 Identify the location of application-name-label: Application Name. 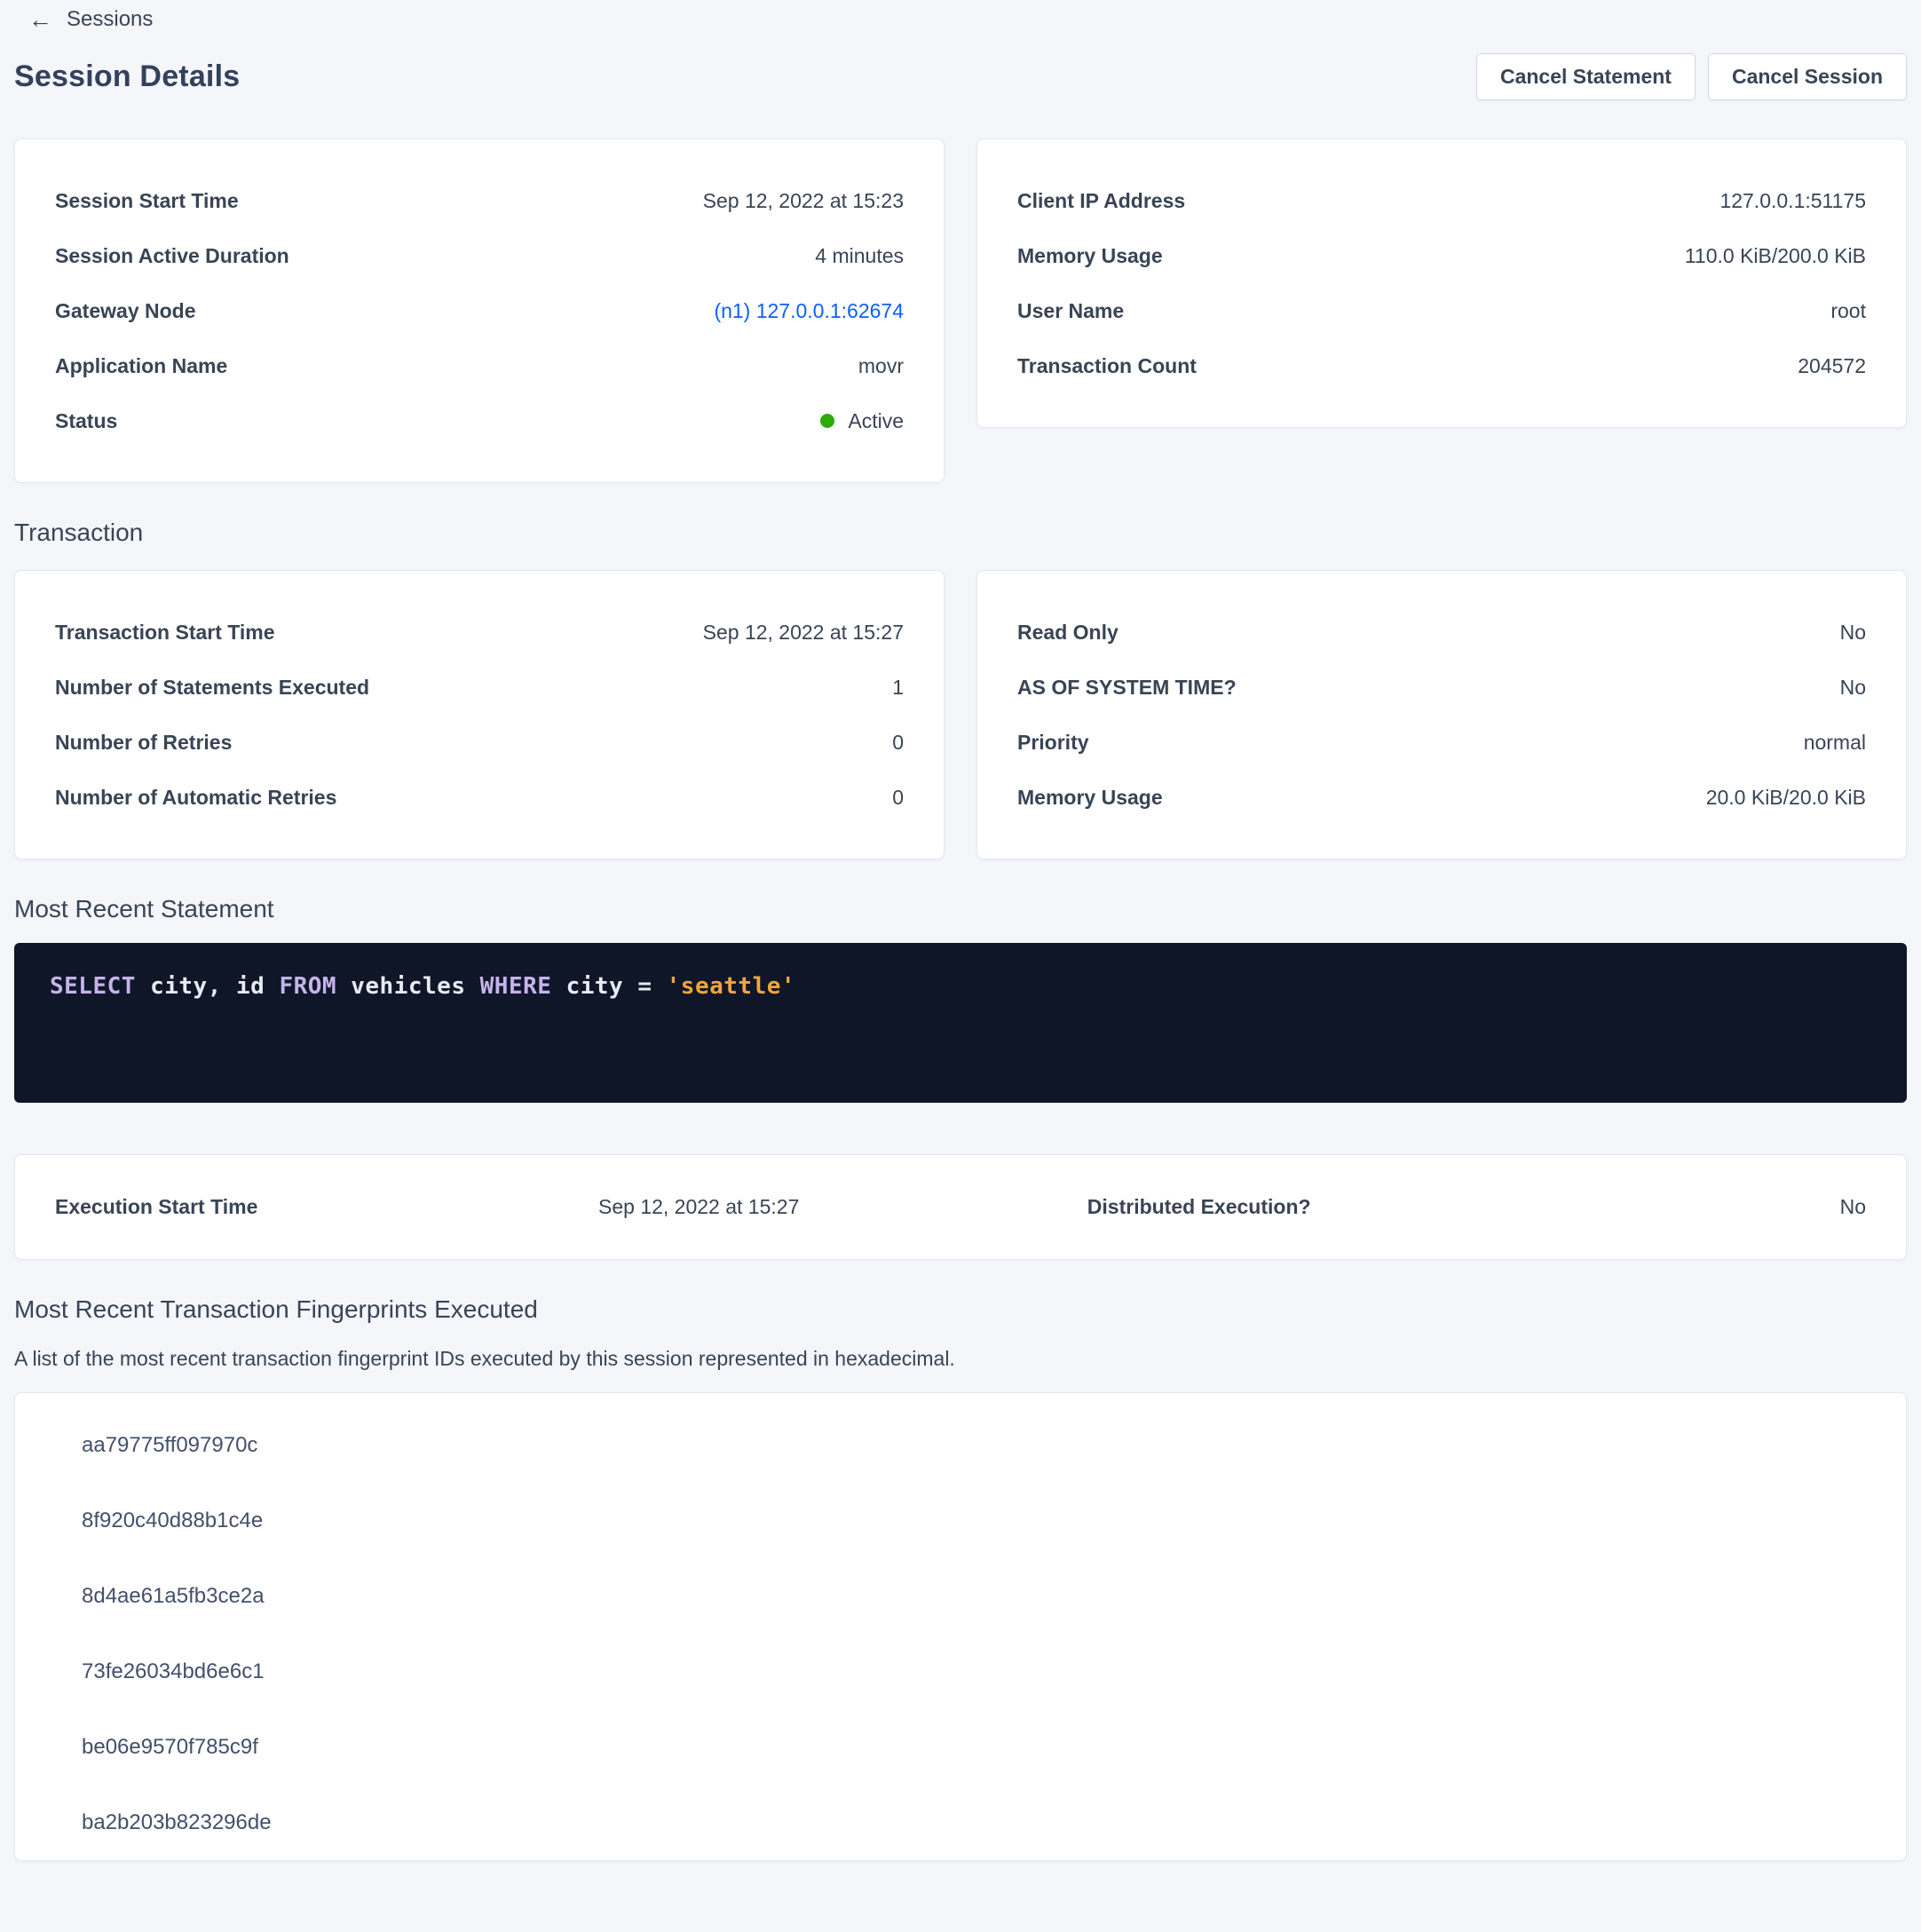
(141, 365).